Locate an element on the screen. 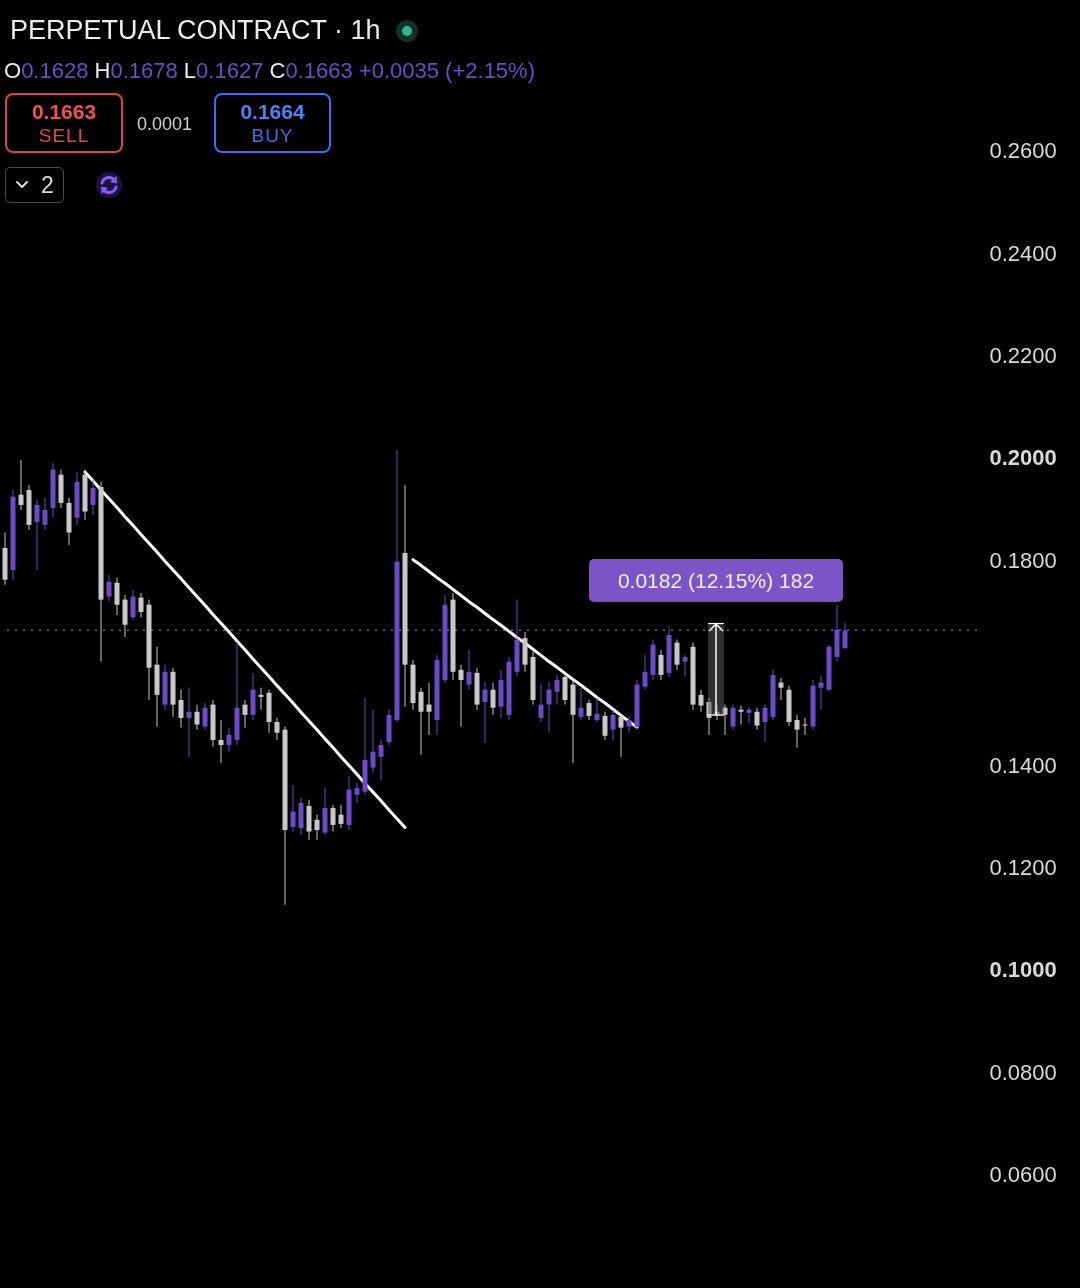  y-tick-label: 0.0800 is located at coordinates (1023, 1072).